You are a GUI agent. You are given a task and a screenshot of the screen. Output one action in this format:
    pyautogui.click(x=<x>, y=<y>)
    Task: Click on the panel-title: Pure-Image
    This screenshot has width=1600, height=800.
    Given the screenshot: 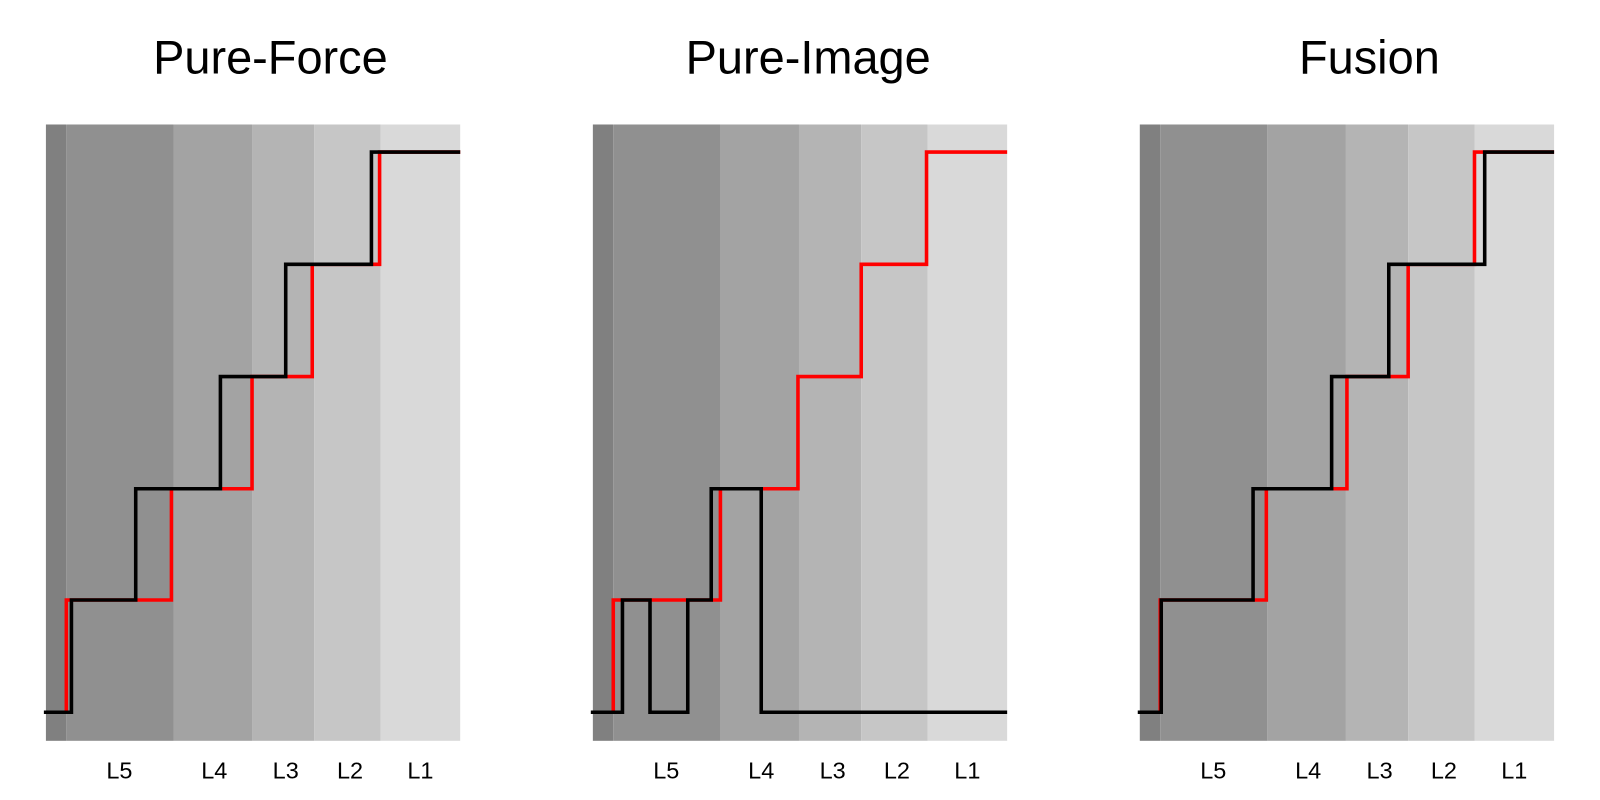 What is the action you would take?
    pyautogui.click(x=808, y=57)
    